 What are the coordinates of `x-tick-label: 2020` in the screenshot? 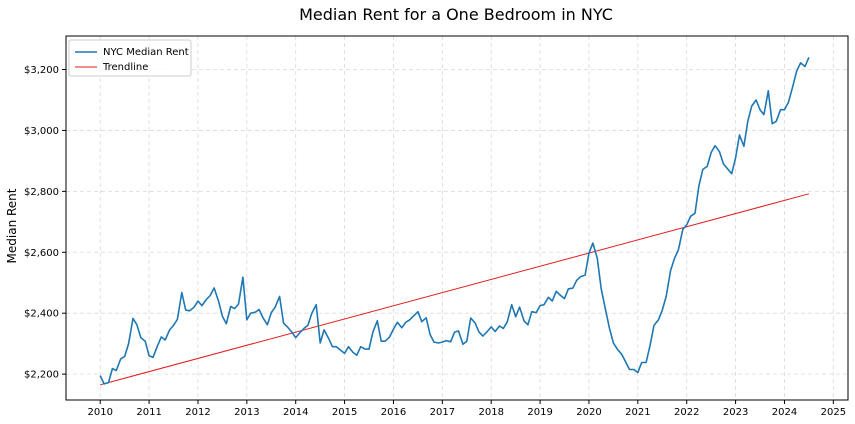 It's located at (588, 412).